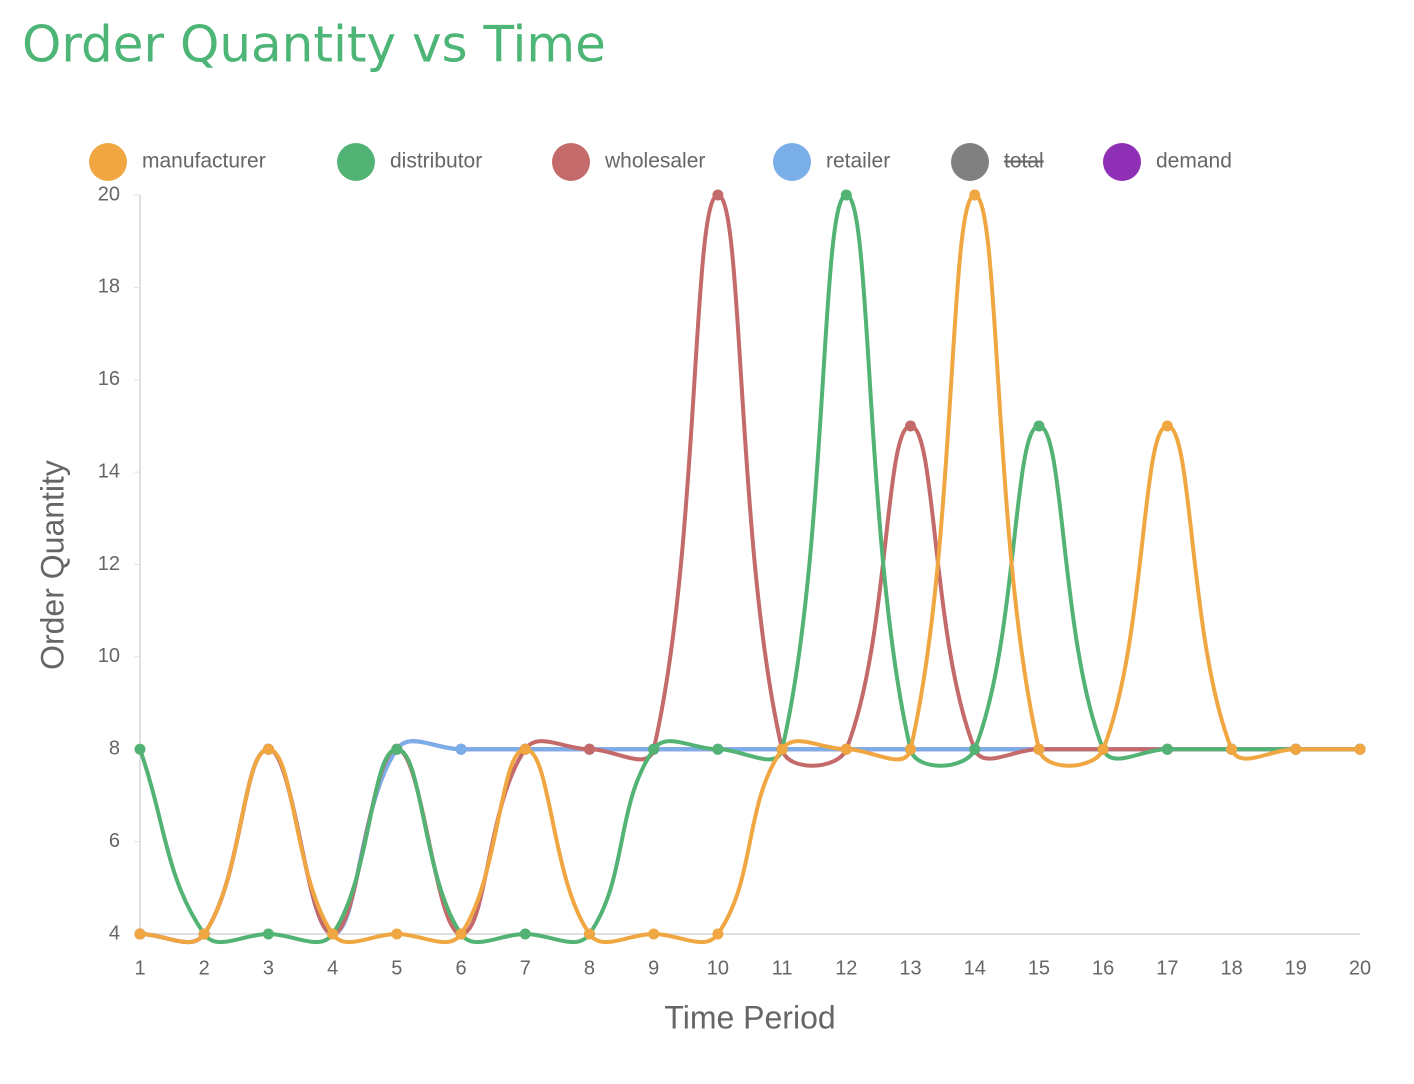 This screenshot has height=1084, width=1414. What do you see at coordinates (268, 968) in the screenshot?
I see `x-tick-label: 3` at bounding box center [268, 968].